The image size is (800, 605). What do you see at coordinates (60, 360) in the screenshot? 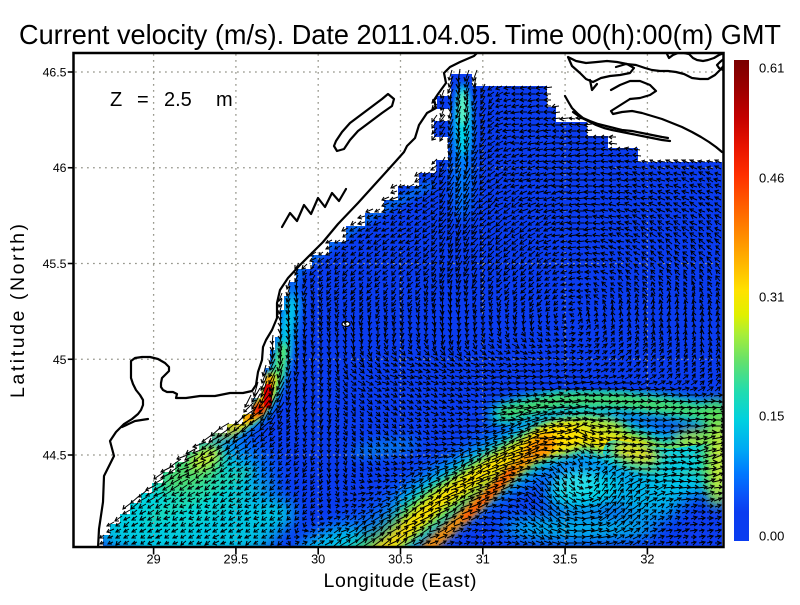
I see `svg-text: 45` at bounding box center [60, 360].